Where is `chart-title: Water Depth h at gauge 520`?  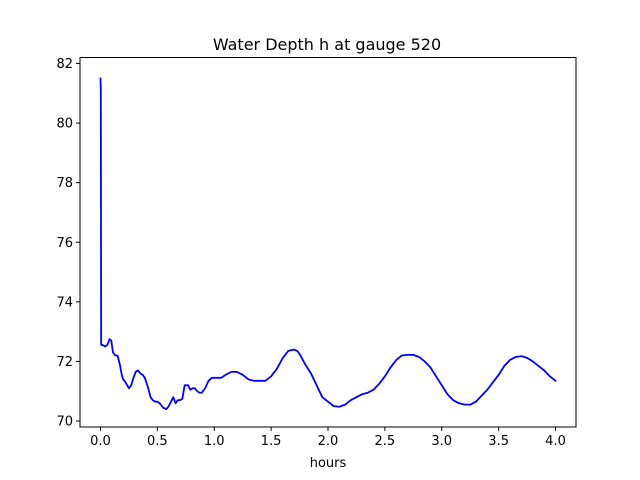
chart-title: Water Depth h at gauge 520 is located at coordinates (327, 44).